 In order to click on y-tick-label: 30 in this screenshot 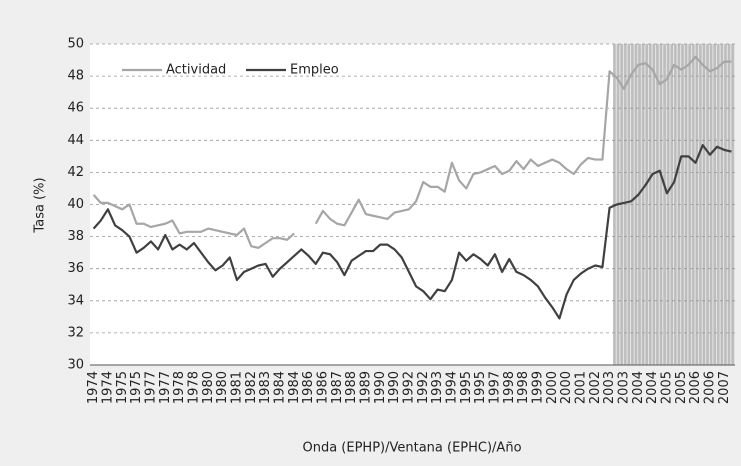, I will do `click(75, 365)`.